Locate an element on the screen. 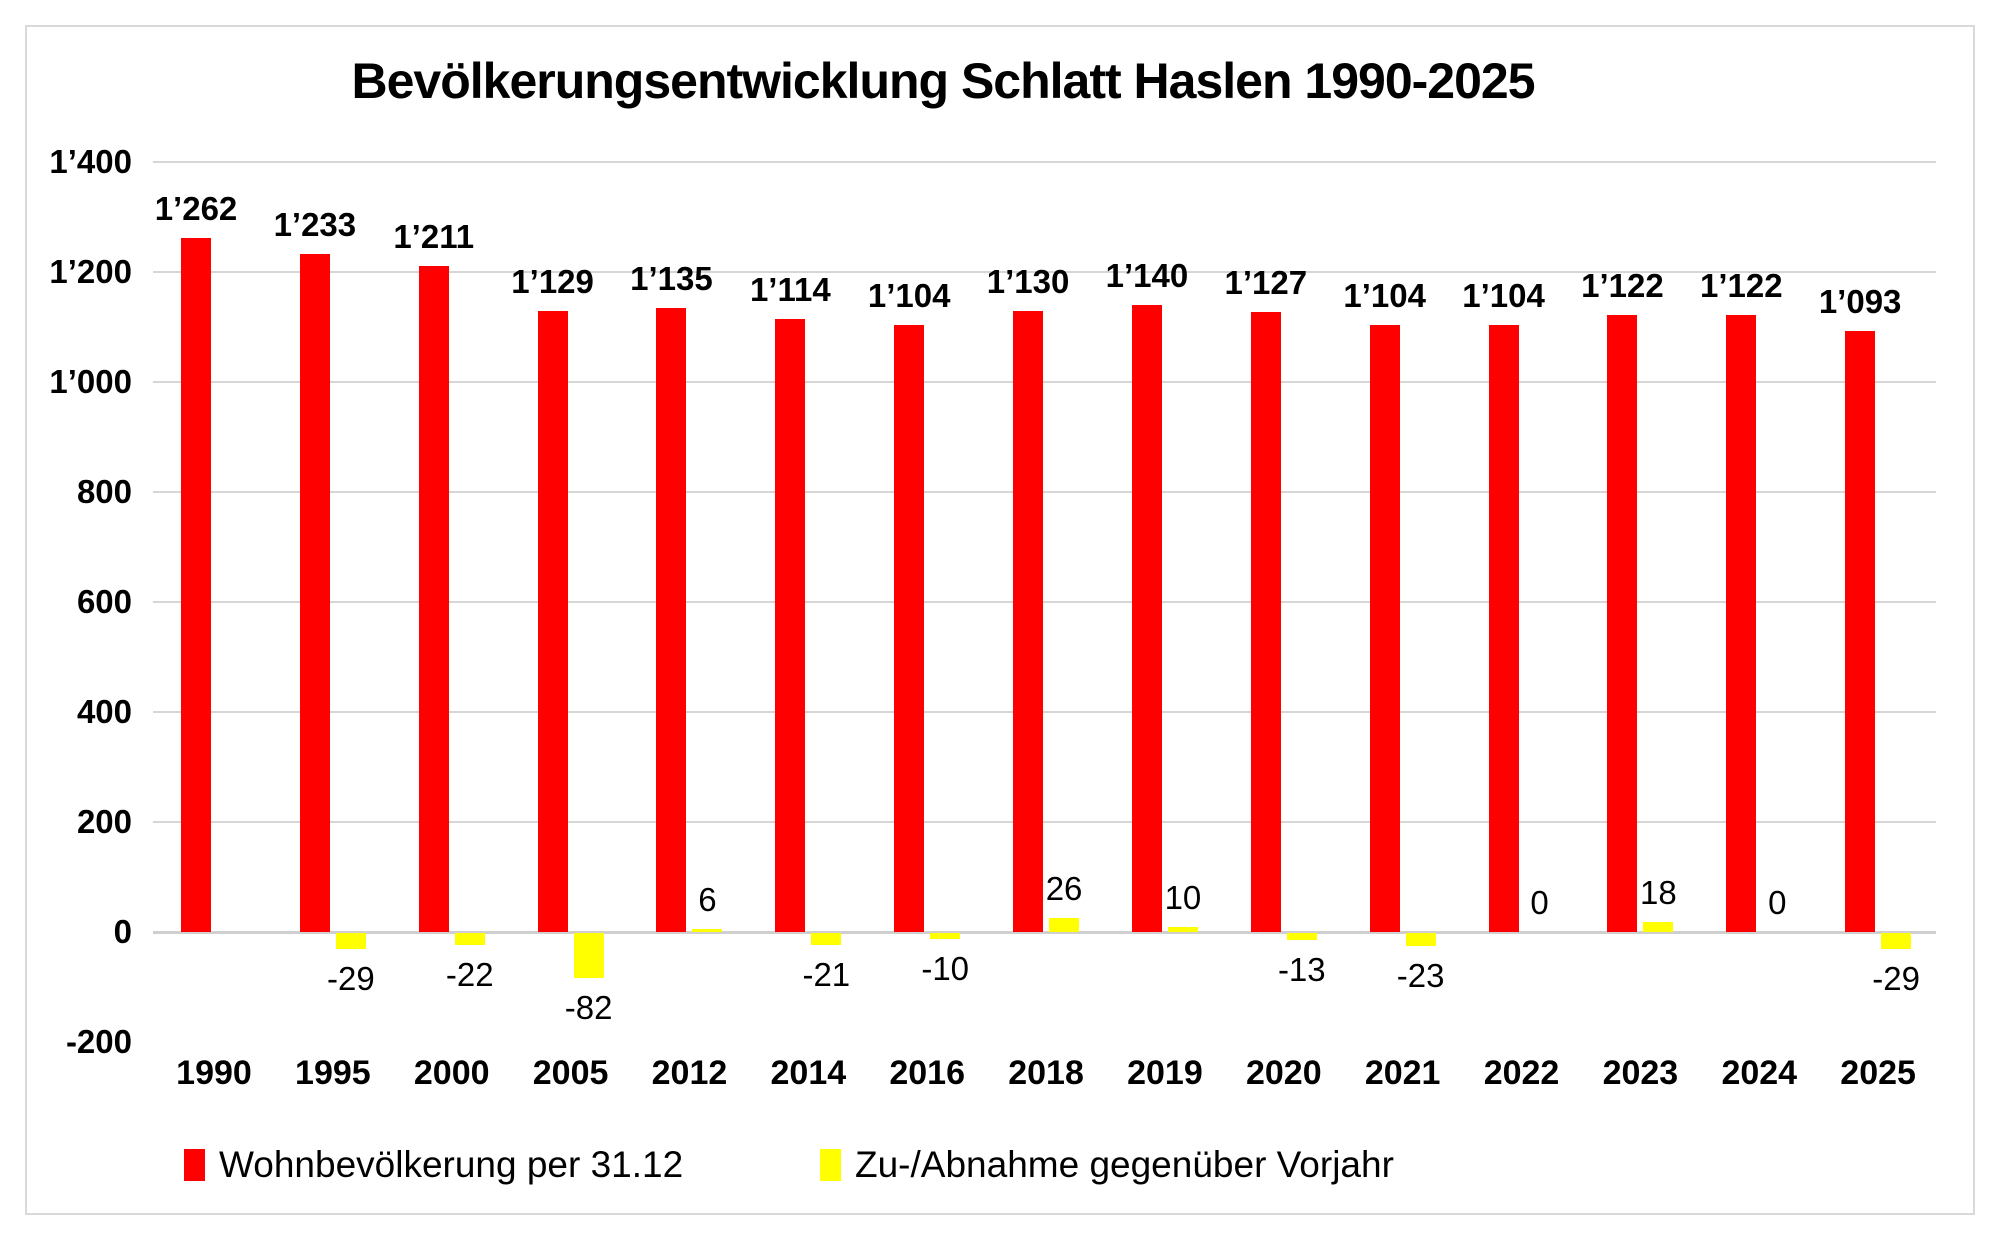  x-axis-category-label: 2018 is located at coordinates (1046, 1073).